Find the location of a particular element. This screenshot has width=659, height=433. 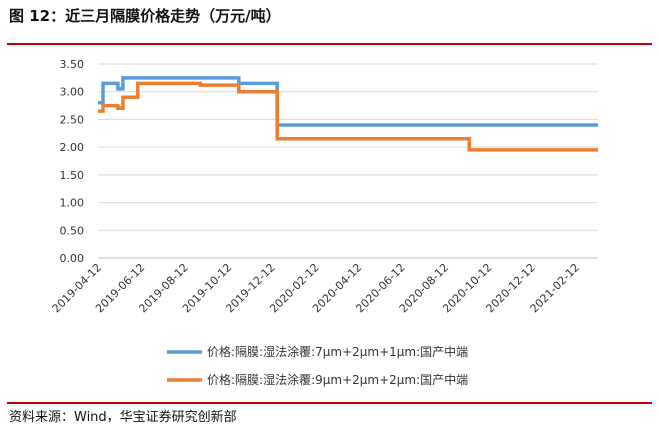

y-tick-label: 1.00 is located at coordinates (72, 203).